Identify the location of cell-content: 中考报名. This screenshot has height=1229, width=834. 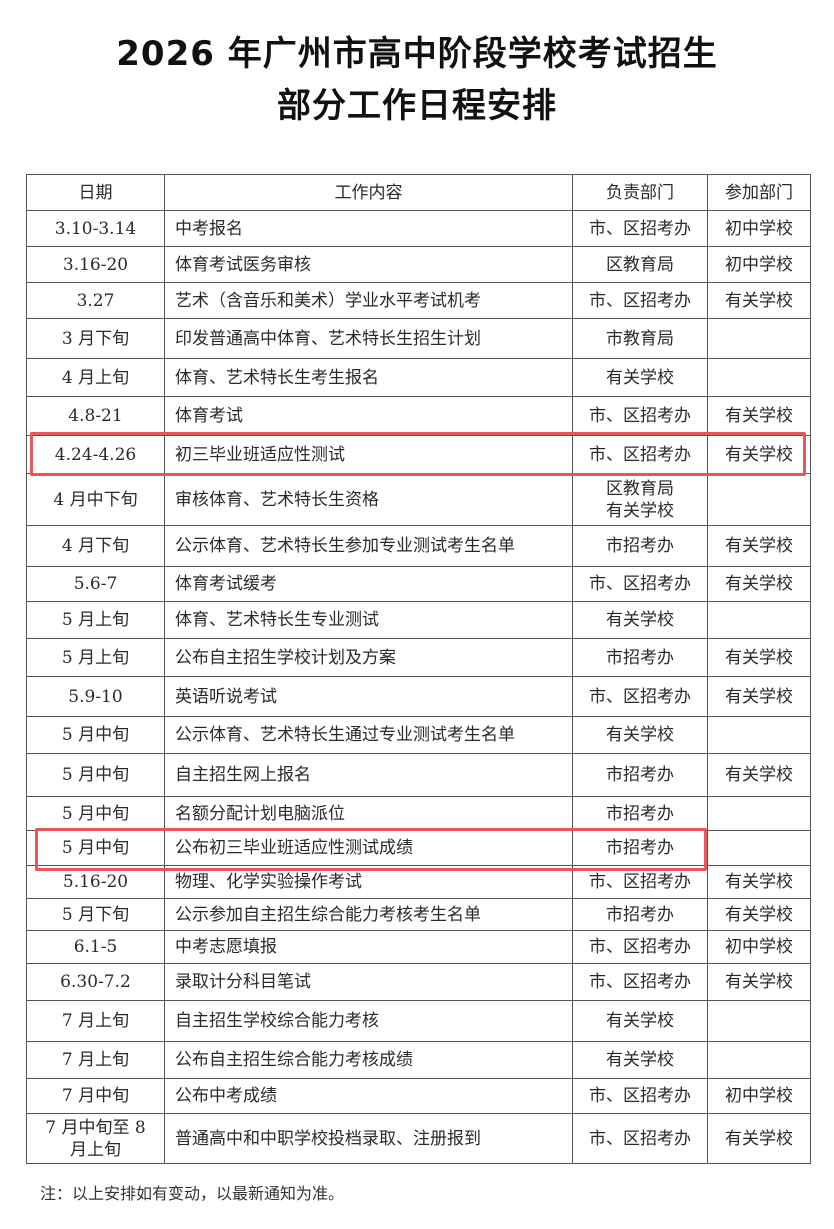
(368, 228).